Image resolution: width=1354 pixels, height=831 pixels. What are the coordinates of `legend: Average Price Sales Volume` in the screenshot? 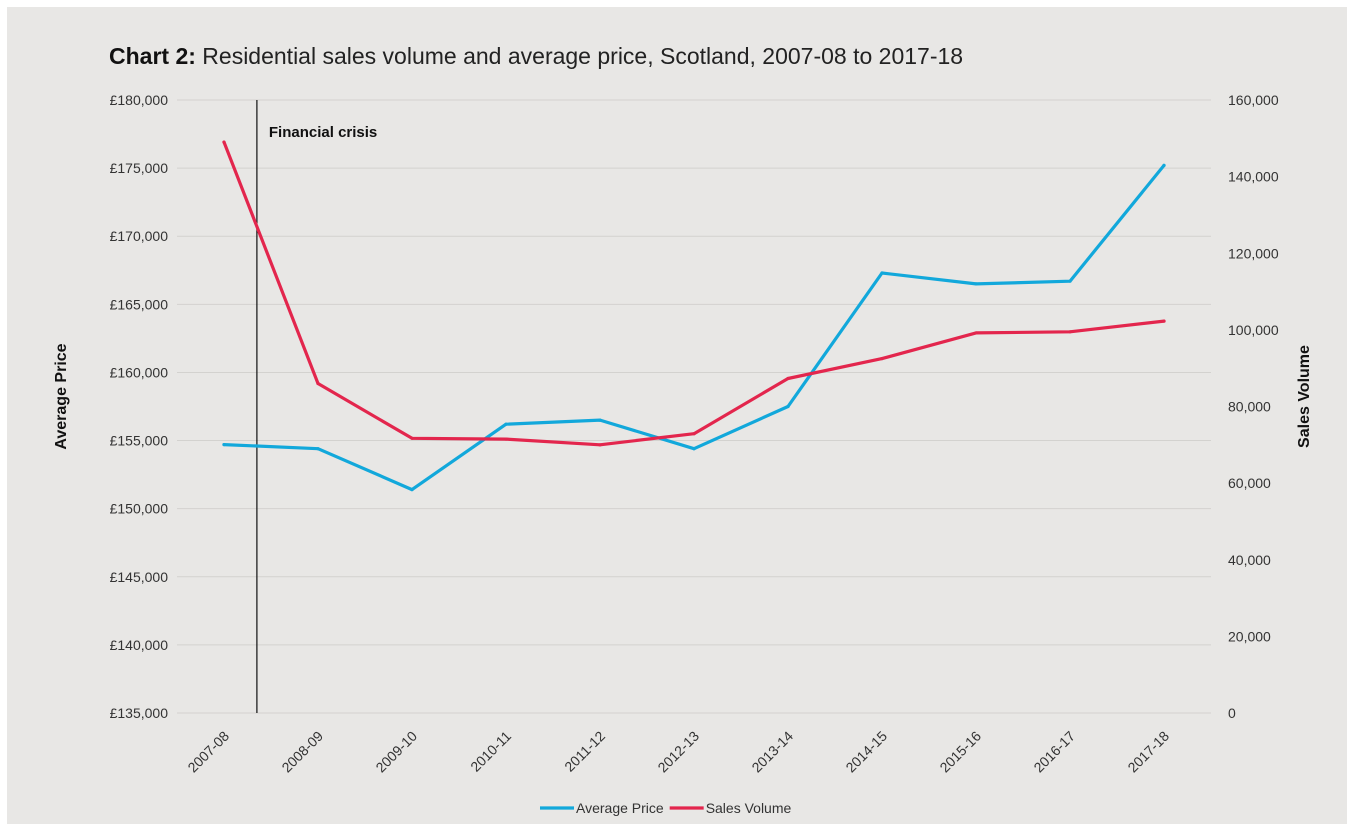 It's located at (666, 808).